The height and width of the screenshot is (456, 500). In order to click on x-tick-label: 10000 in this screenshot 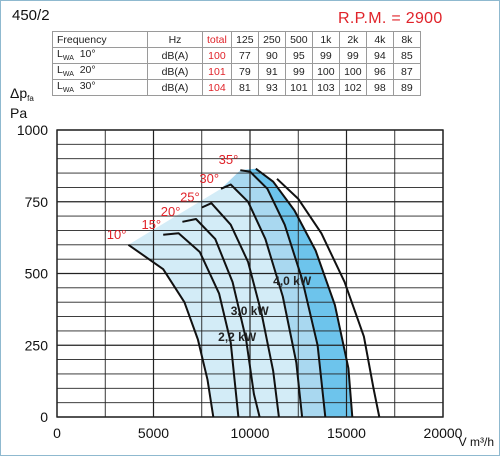, I will do `click(250, 433)`.